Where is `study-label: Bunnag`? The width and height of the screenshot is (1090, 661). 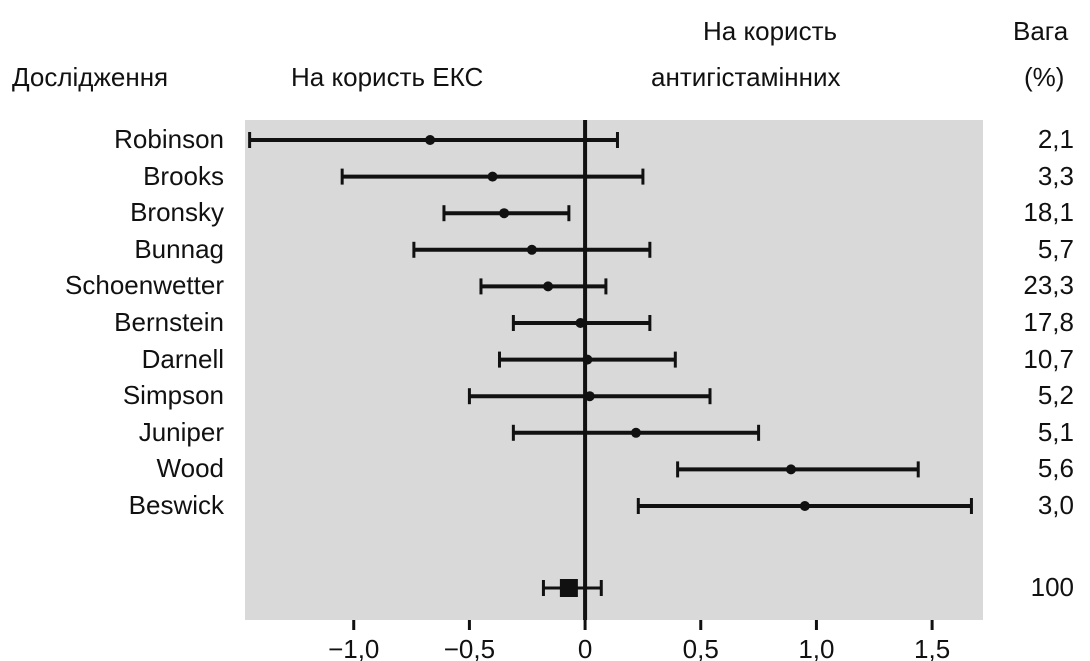
study-label: Bunnag is located at coordinates (179, 248).